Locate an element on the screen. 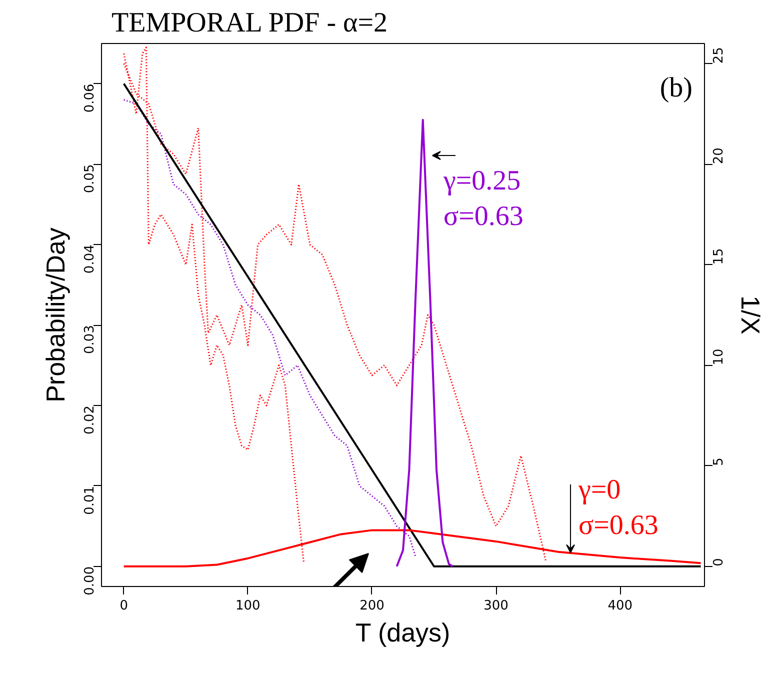  chart-title: TEMPORAL PDF - α=2 is located at coordinates (250, 23).